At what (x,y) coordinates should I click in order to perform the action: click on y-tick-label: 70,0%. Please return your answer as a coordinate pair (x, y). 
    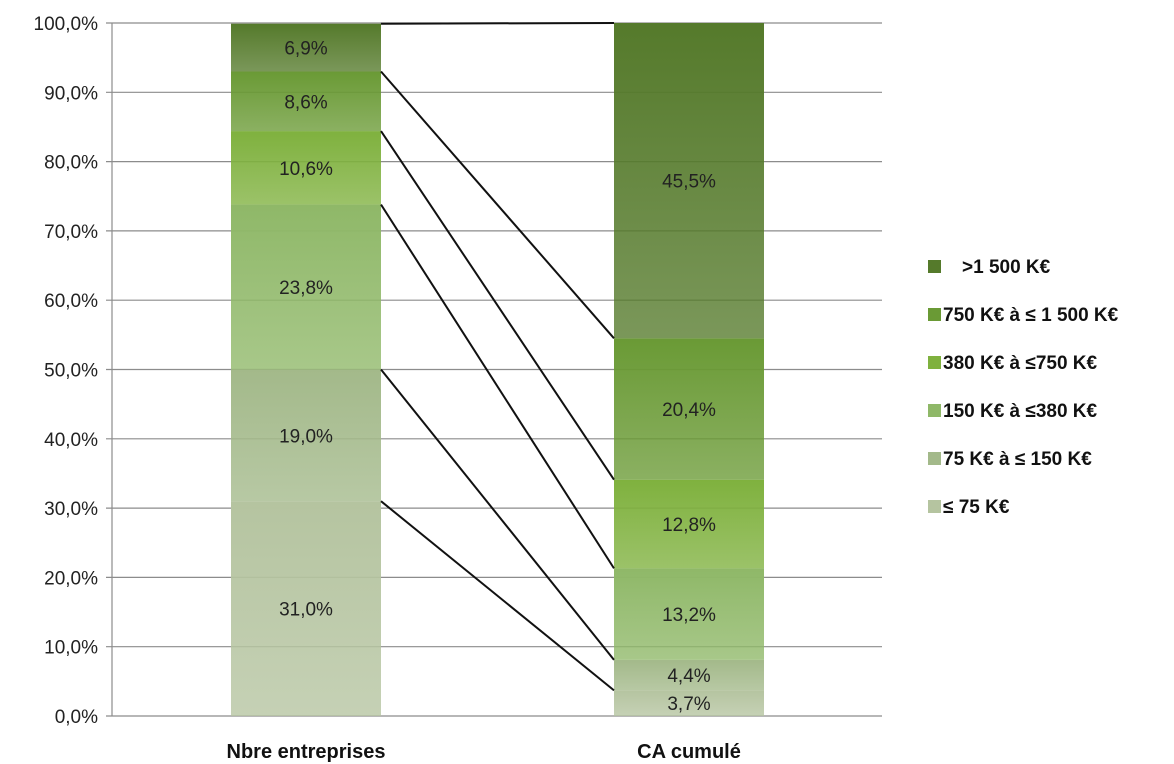
    Looking at the image, I should click on (71, 232).